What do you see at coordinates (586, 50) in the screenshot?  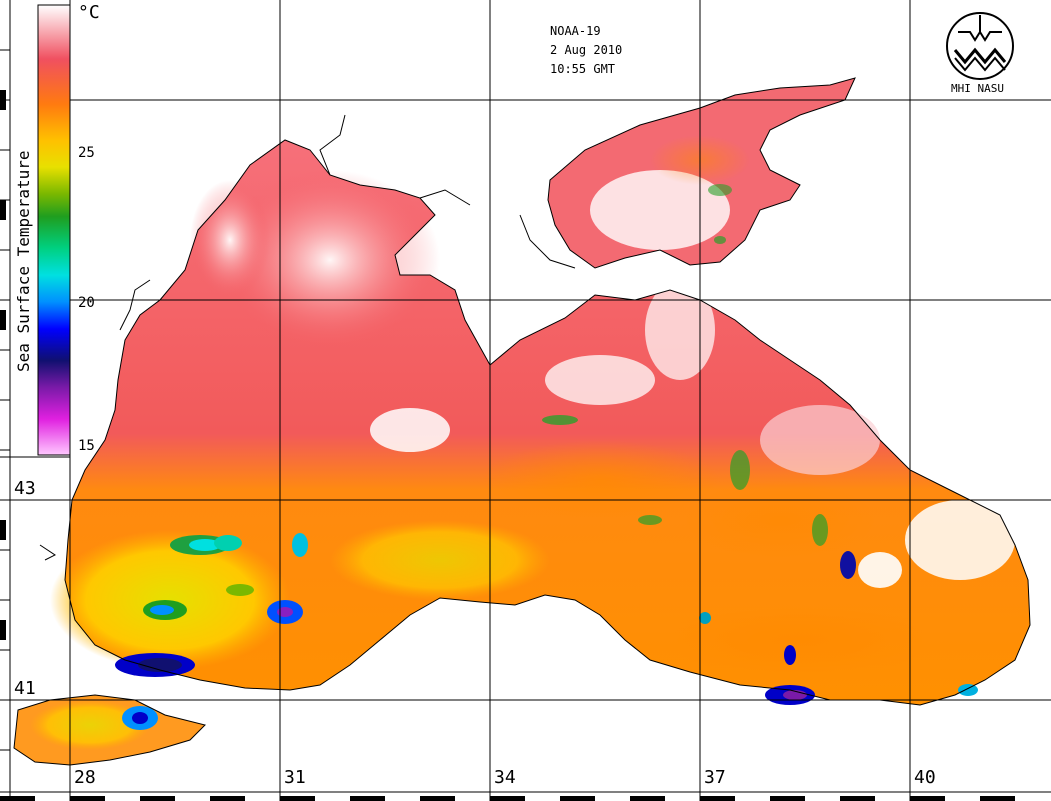 I see `date-label: 2 Aug 2010` at bounding box center [586, 50].